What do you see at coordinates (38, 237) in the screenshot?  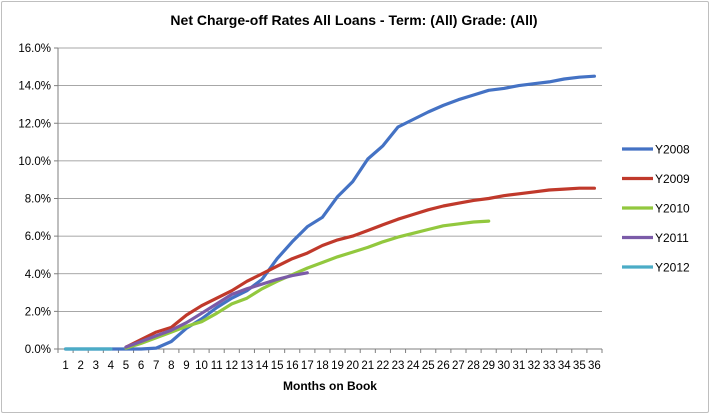 I see `y-tick-label: 6.0%` at bounding box center [38, 237].